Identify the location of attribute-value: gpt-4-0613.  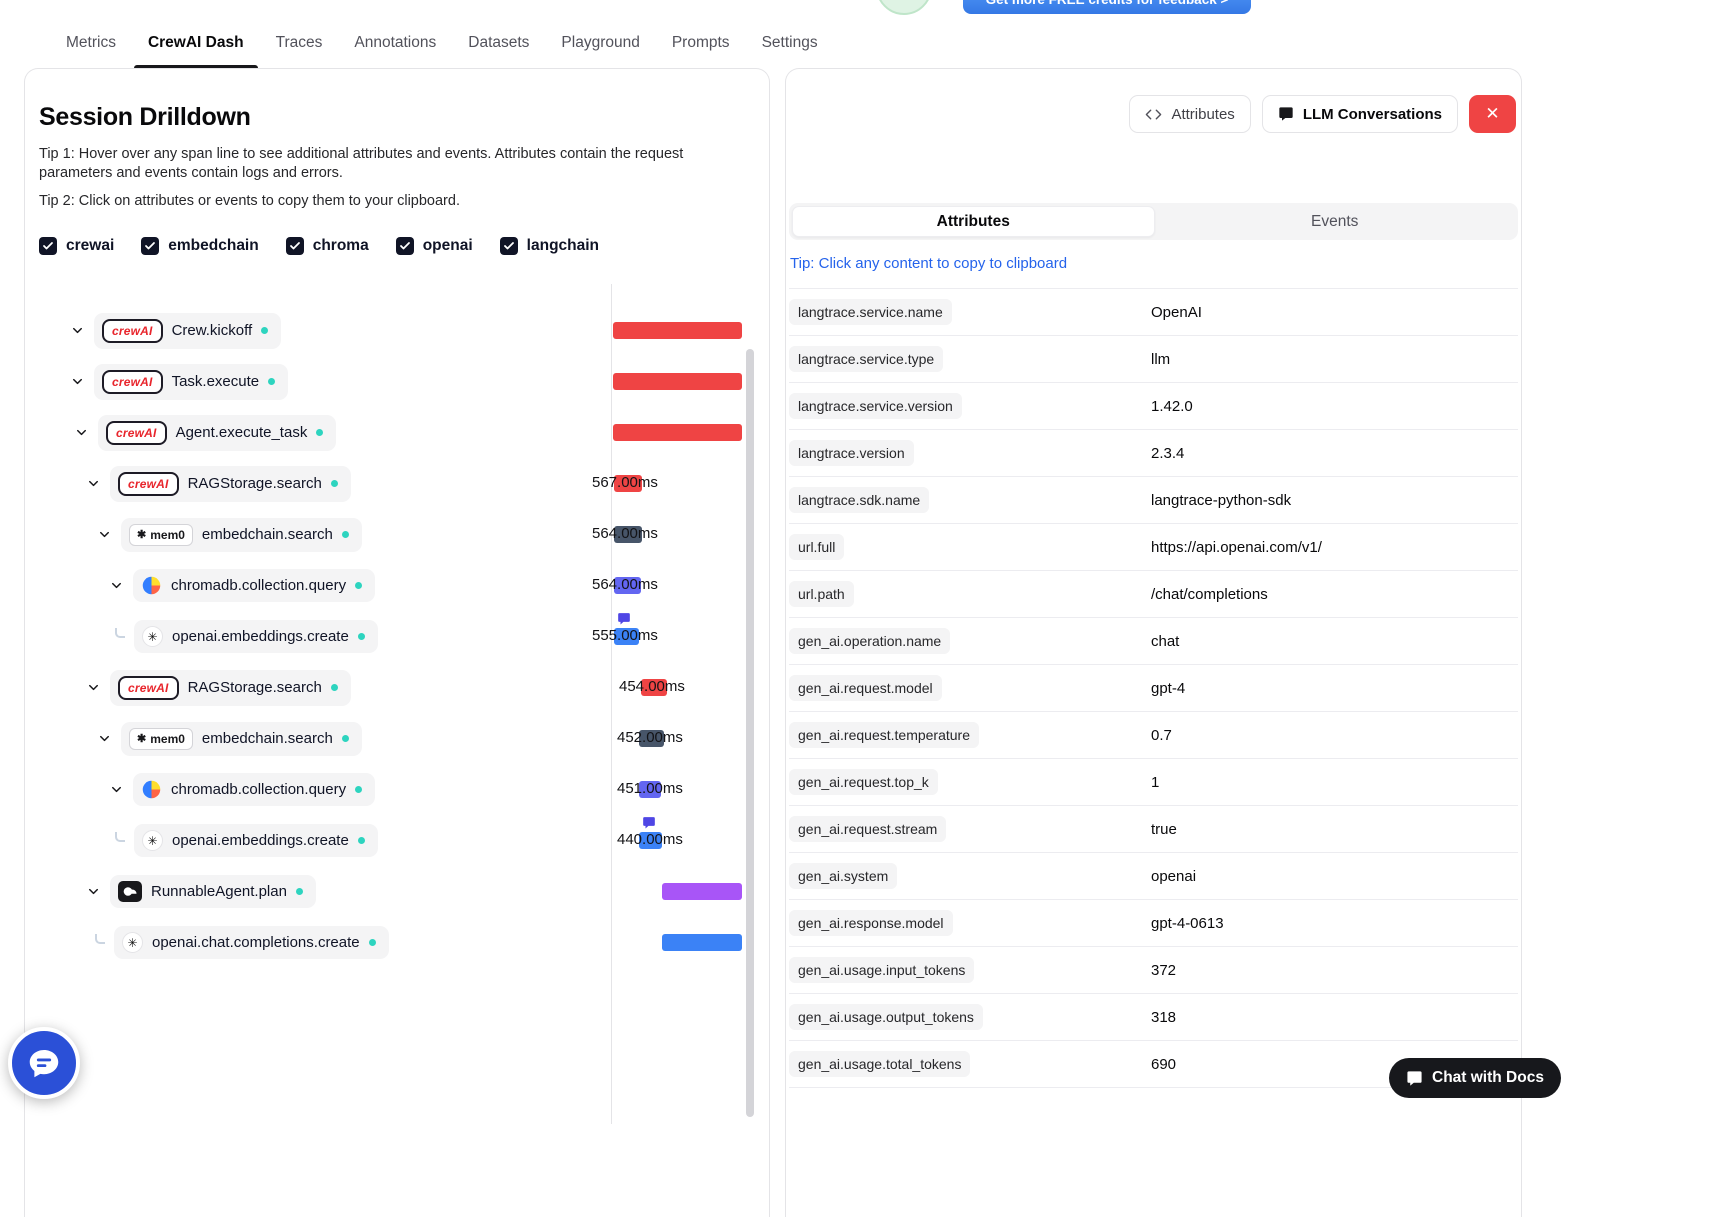
(1187, 923).